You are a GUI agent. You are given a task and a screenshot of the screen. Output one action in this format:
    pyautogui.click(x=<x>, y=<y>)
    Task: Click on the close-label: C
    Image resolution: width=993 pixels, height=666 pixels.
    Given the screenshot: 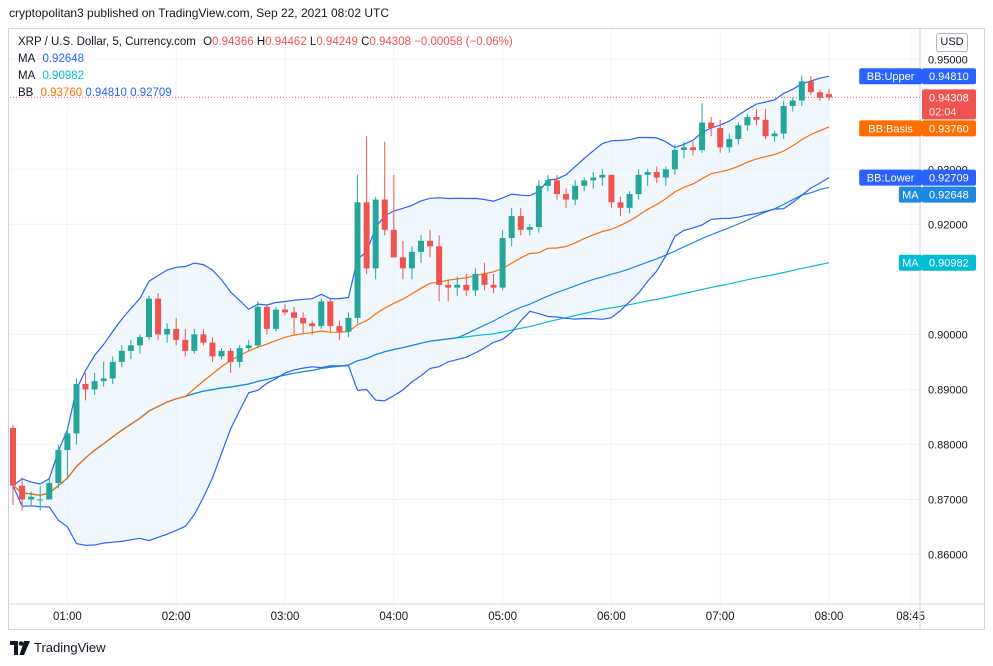 What is the action you would take?
    pyautogui.click(x=365, y=42)
    